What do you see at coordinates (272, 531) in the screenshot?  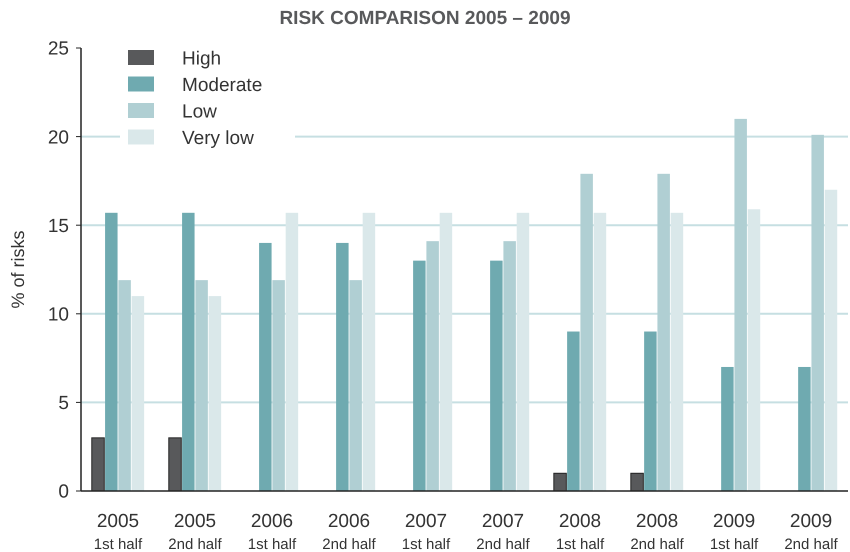 I see `x-tick-label: 2006 1st half` at bounding box center [272, 531].